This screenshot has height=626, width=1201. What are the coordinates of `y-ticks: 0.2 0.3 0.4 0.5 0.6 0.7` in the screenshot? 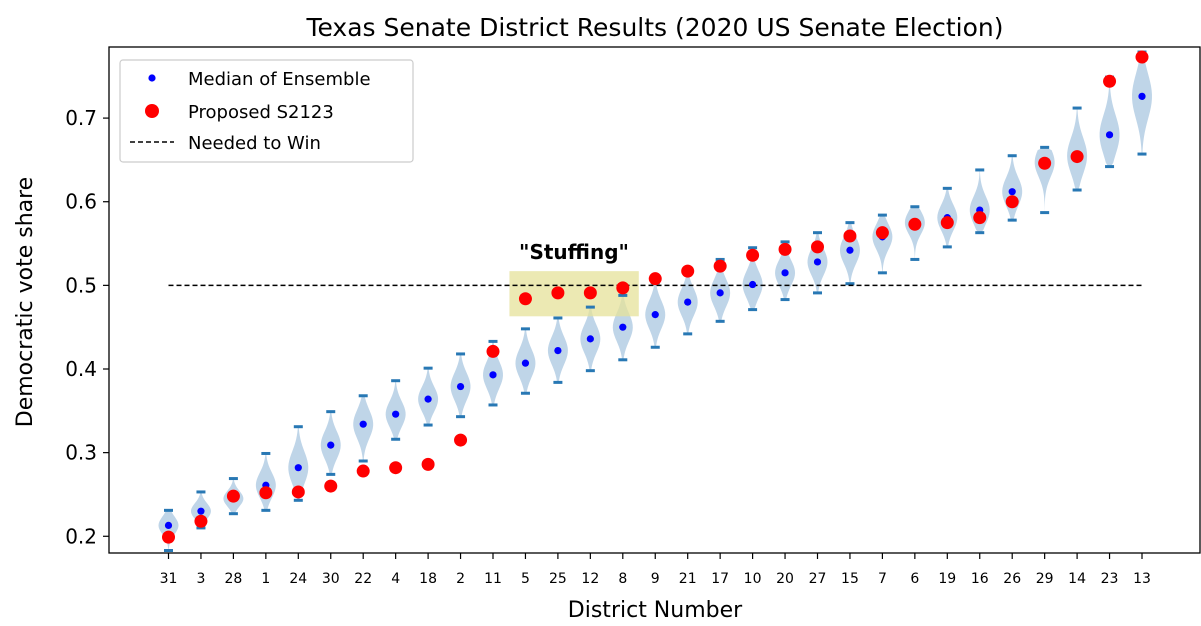 It's located at (87, 327).